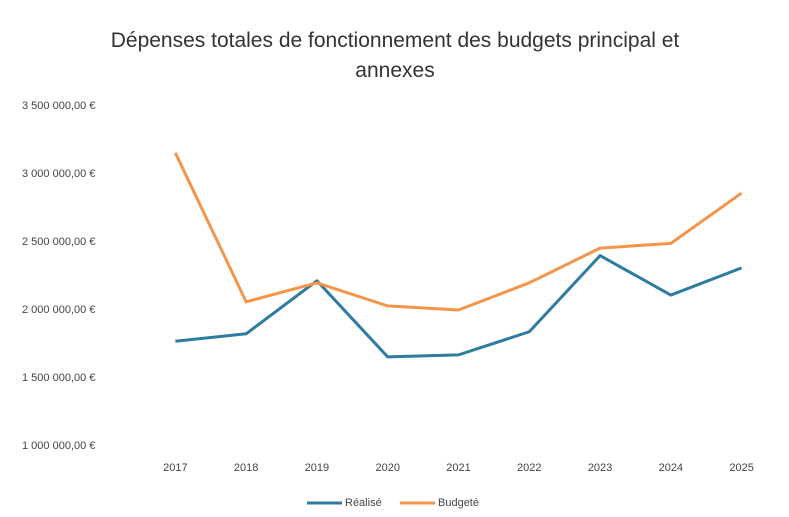  Describe the element at coordinates (58, 242) in the screenshot. I see `y-tick-label: 2 500 000,00 €` at that location.